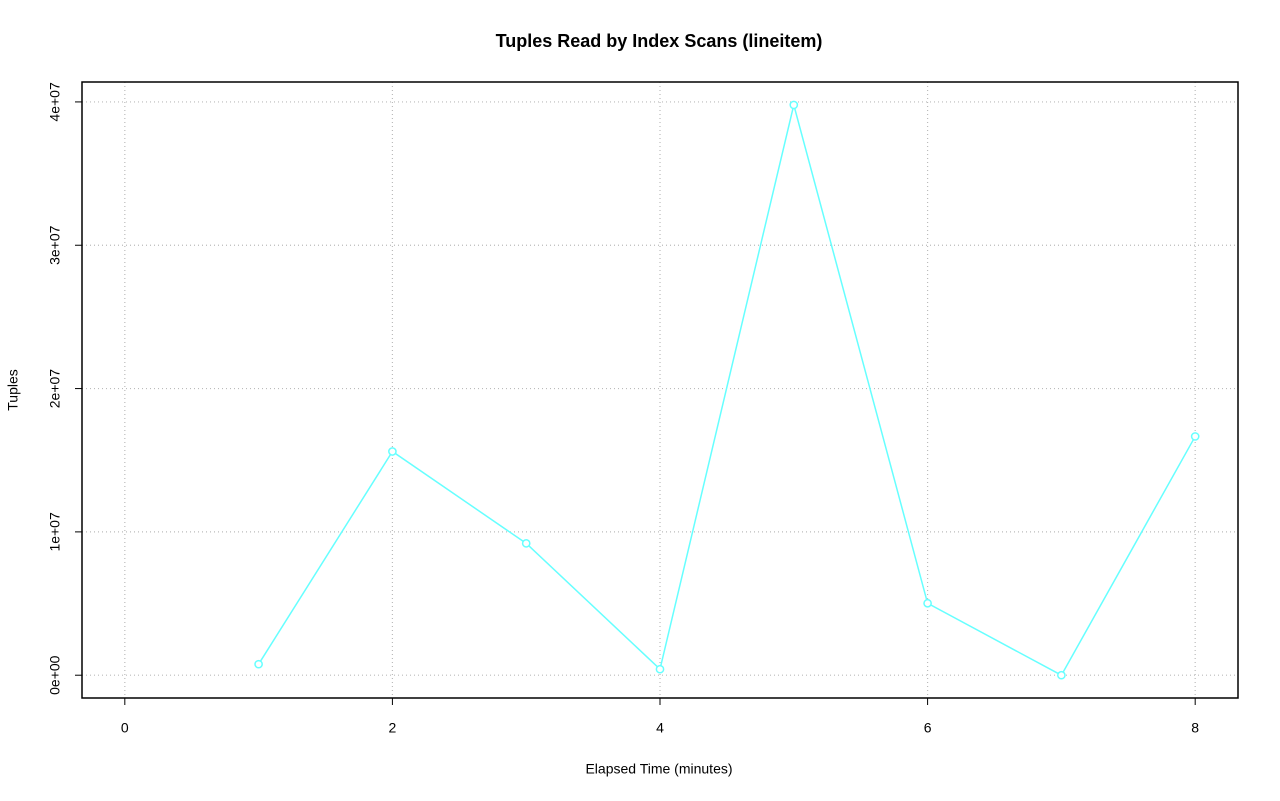  Describe the element at coordinates (125, 728) in the screenshot. I see `x-tick-label: 0` at that location.